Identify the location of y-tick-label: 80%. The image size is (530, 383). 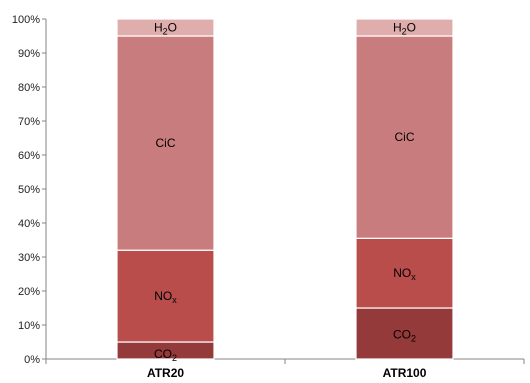
(29, 88).